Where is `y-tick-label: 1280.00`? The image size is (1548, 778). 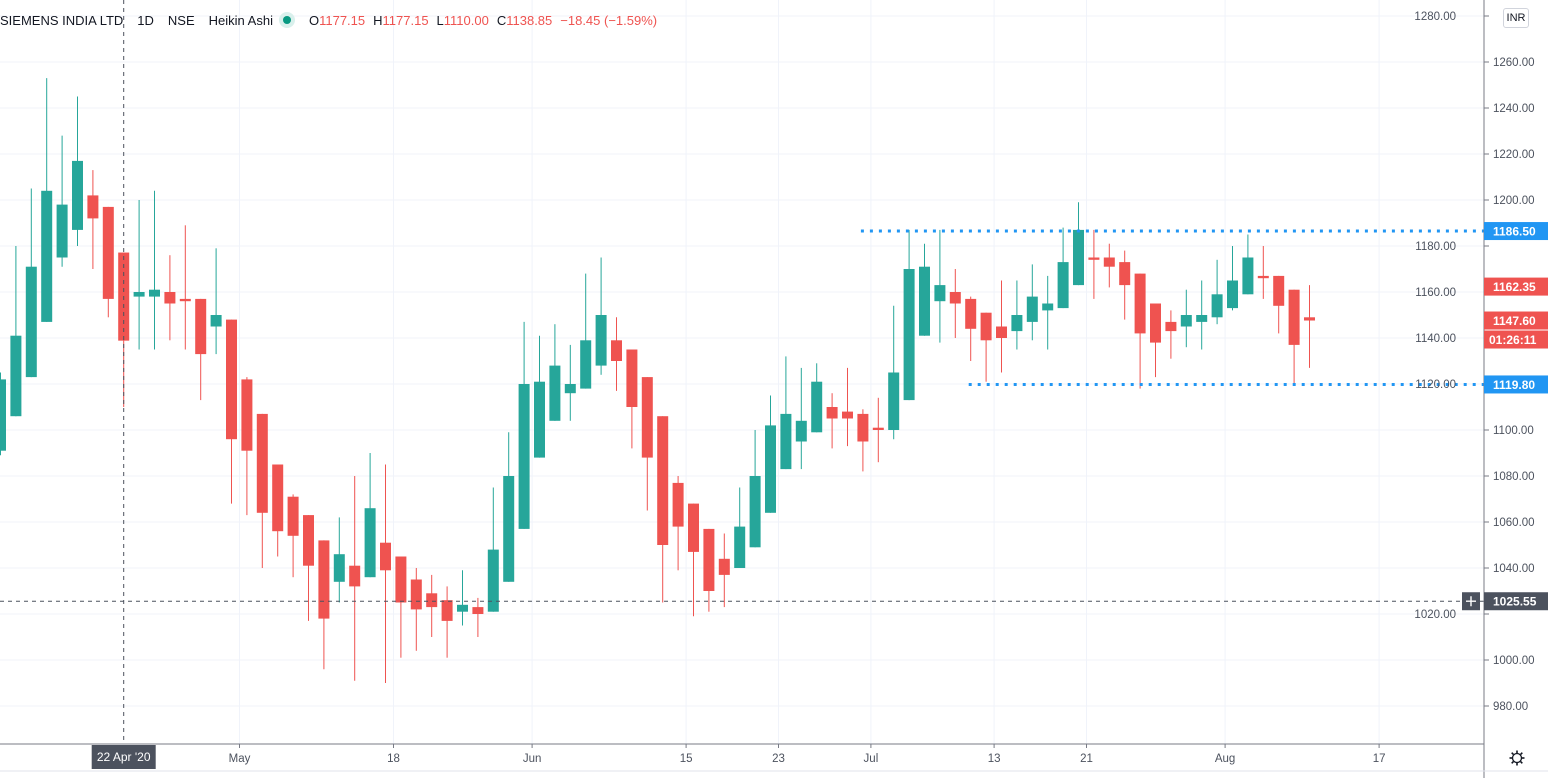 y-tick-label: 1280.00 is located at coordinates (1435, 17).